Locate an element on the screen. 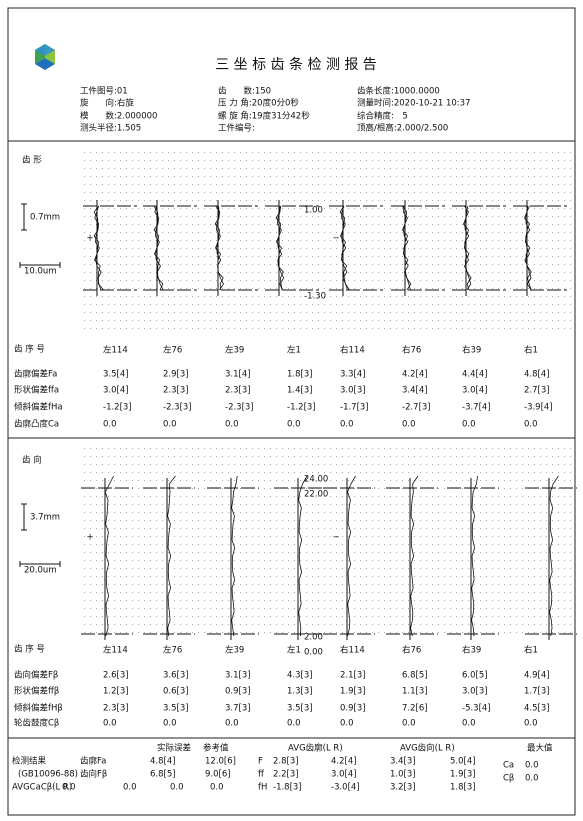 This screenshot has width=583, height=821. value: 1.7[3] is located at coordinates (537, 692).